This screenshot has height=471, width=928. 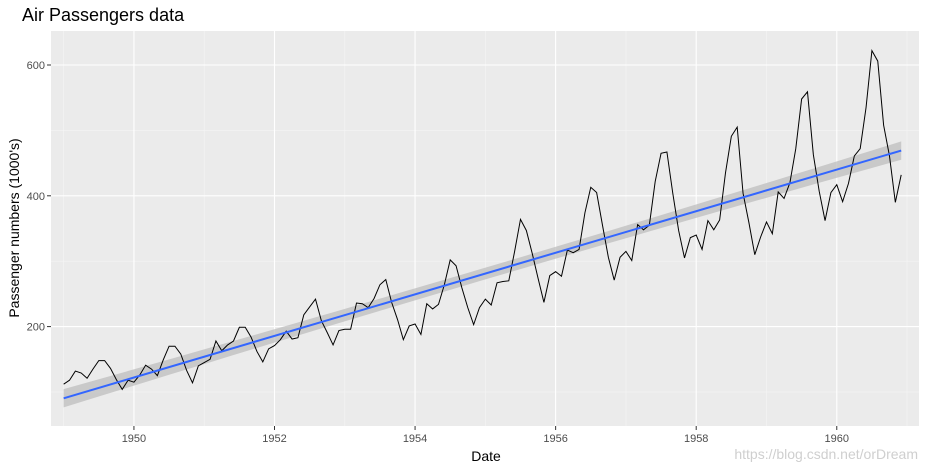 I want to click on y-tick-label: 600, so click(x=36, y=66).